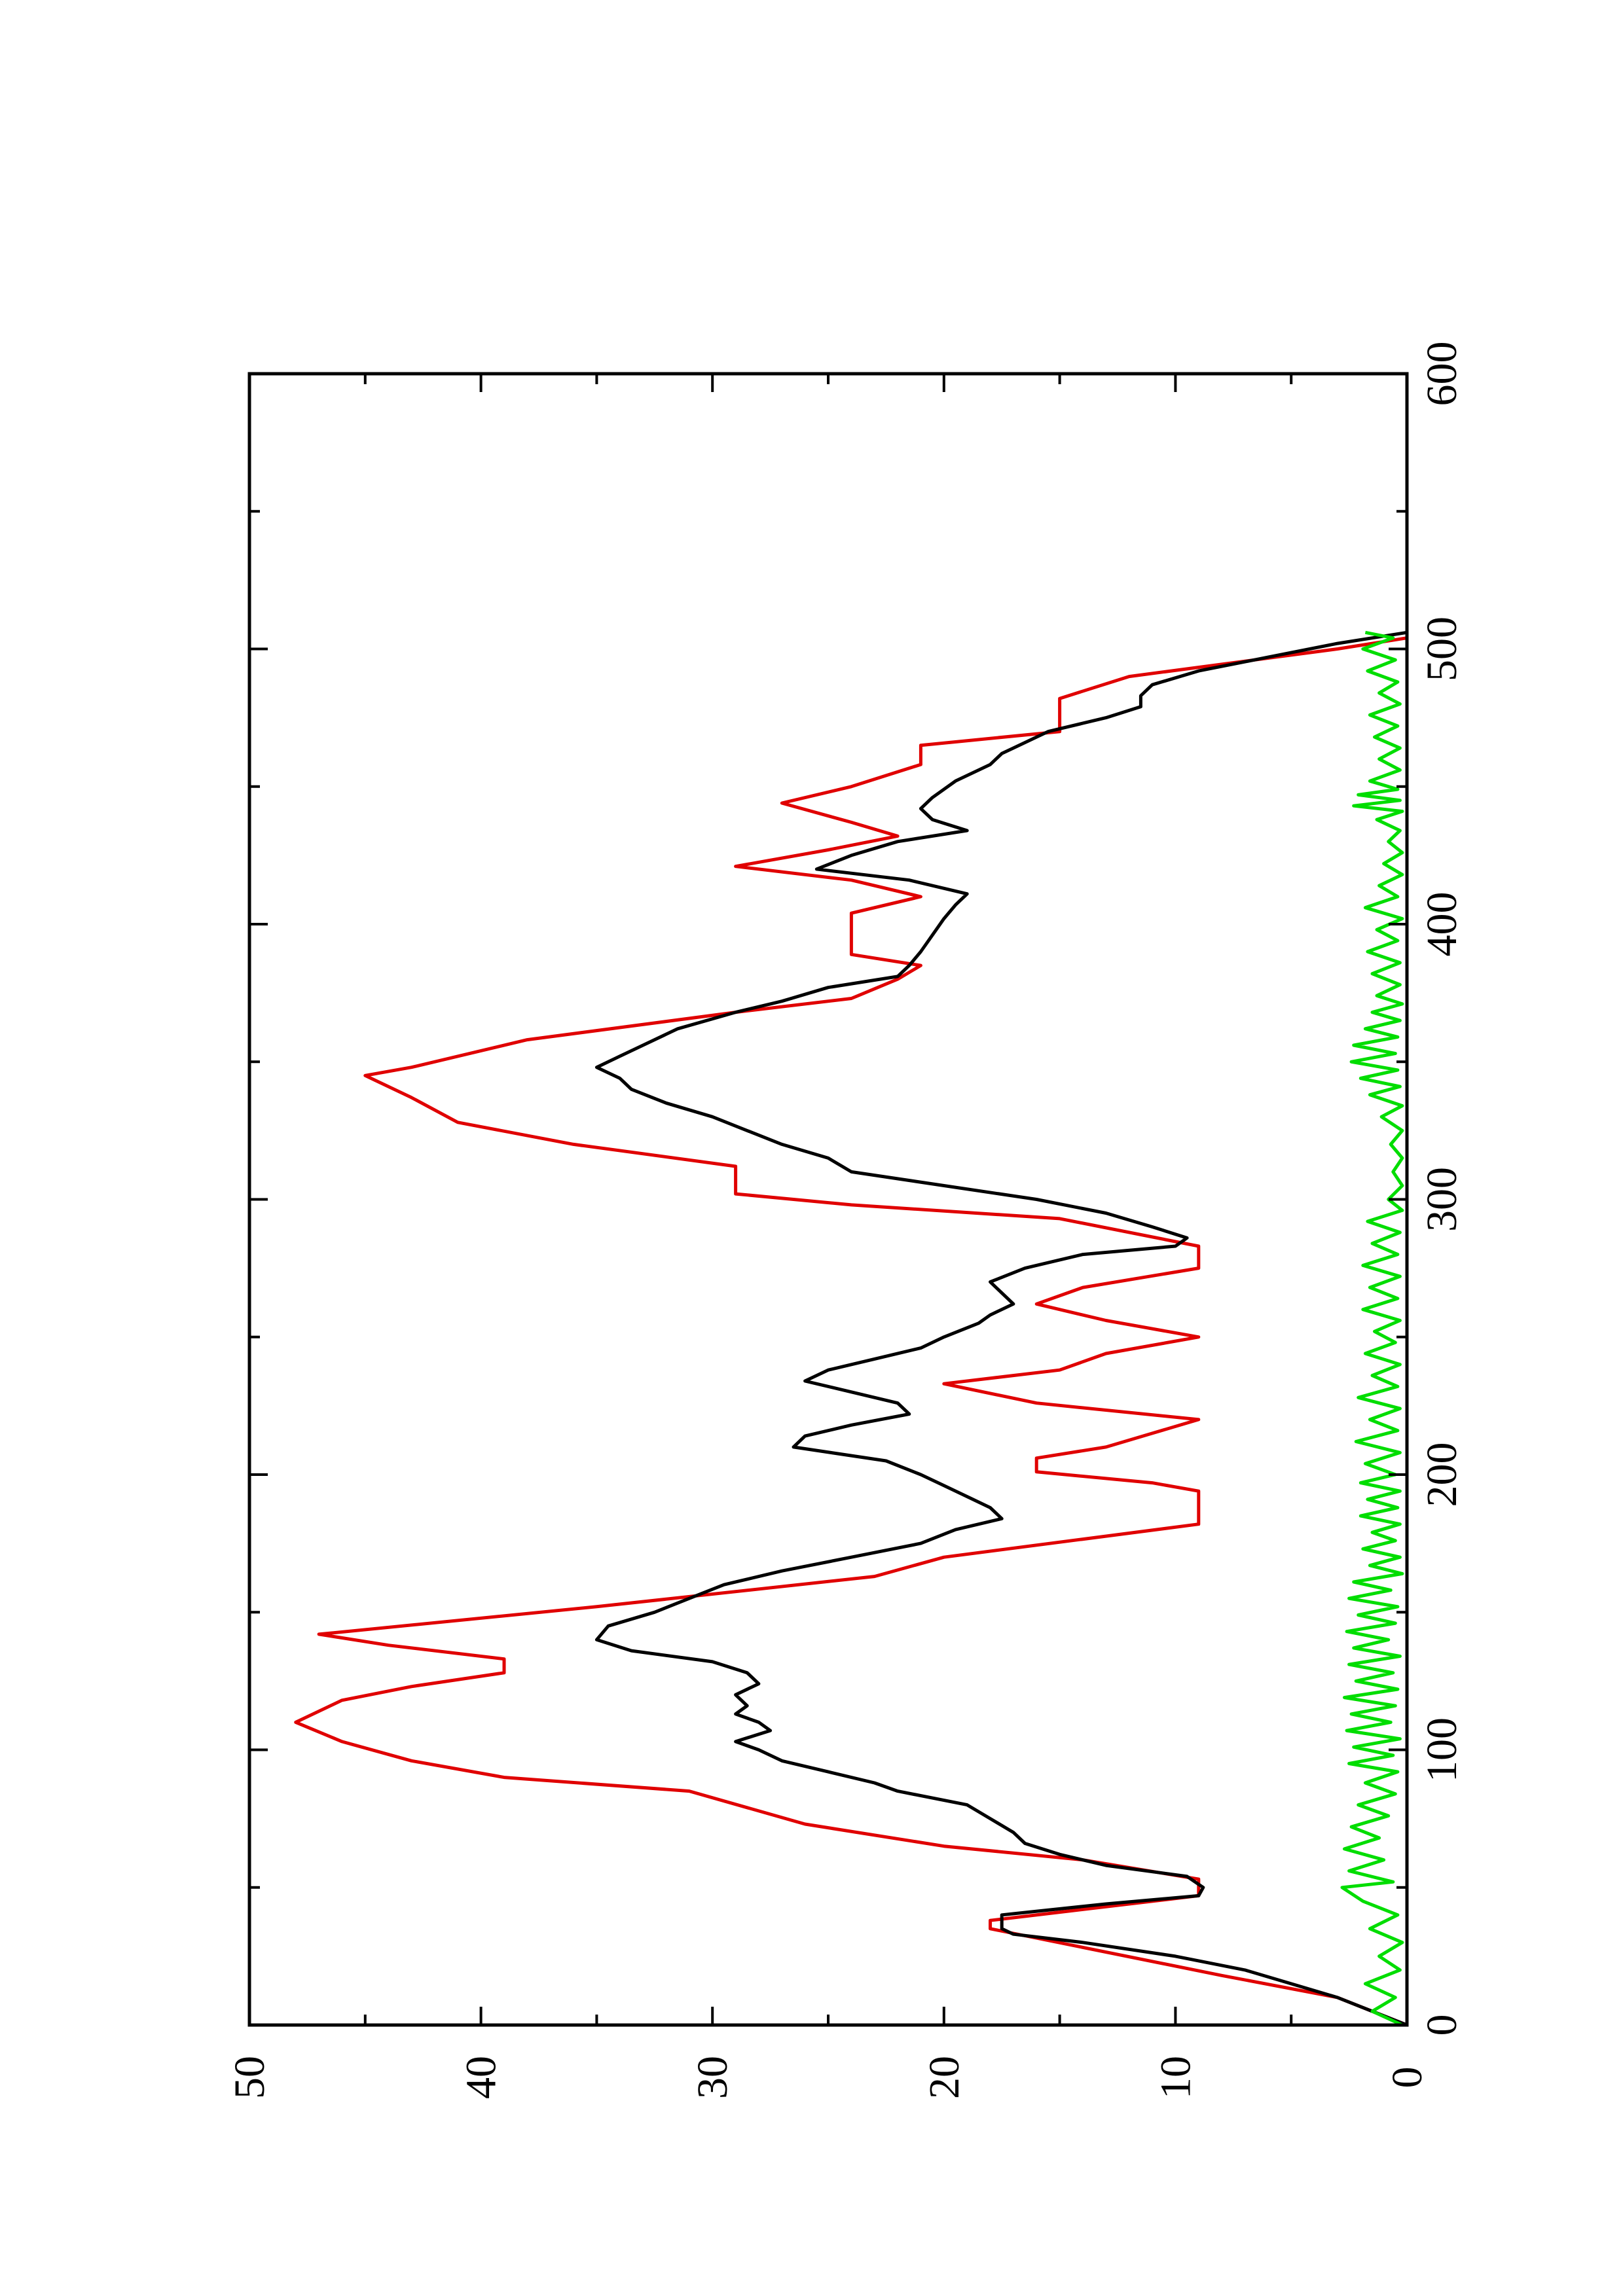 The height and width of the screenshot is (2296, 1623). What do you see at coordinates (944, 2077) in the screenshot?
I see `y-tick-label: 20` at bounding box center [944, 2077].